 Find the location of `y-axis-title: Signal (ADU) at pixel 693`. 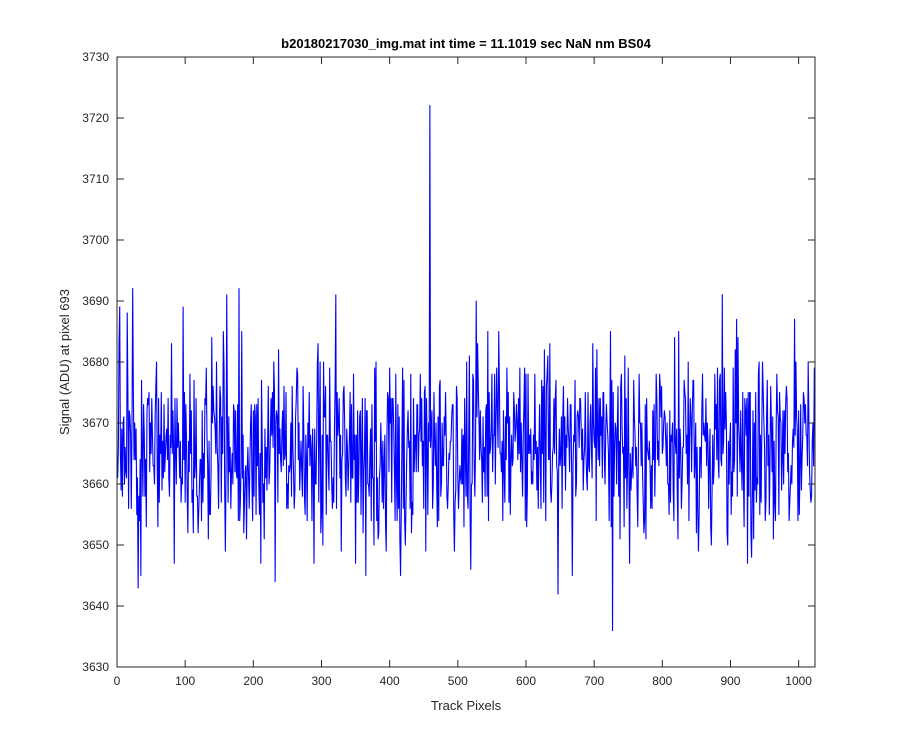

y-axis-title: Signal (ADU) at pixel 693 is located at coordinates (64, 362).